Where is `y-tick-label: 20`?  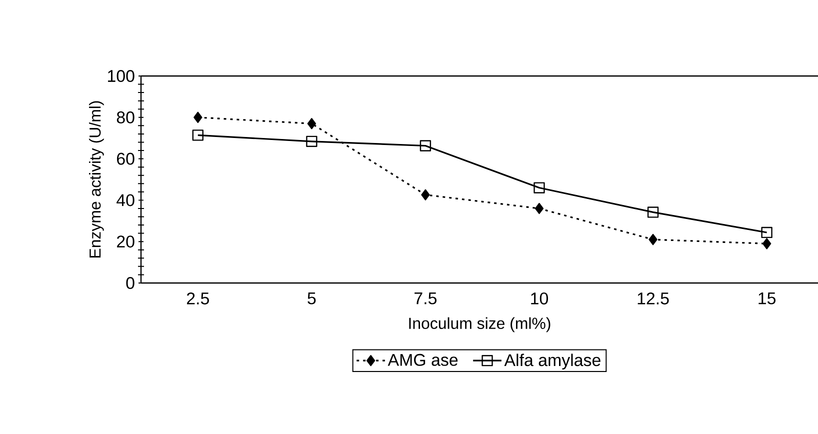 y-tick-label: 20 is located at coordinates (125, 242).